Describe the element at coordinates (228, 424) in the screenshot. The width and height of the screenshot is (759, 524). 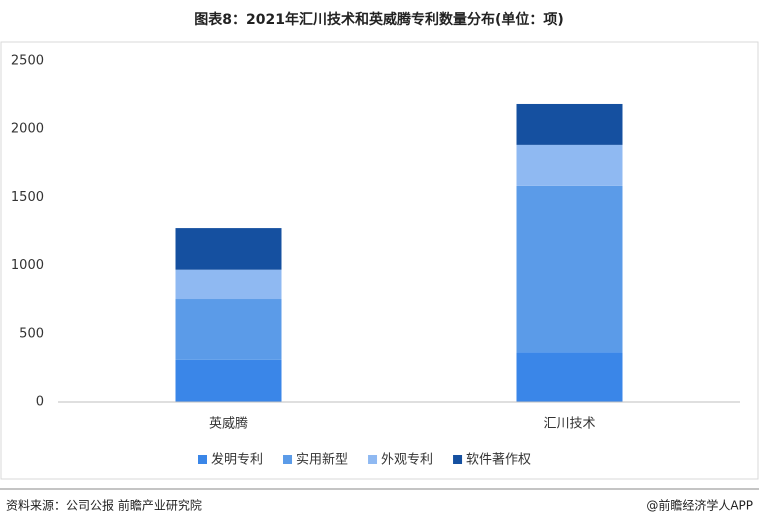
I see `x-tick-label: 英威腾` at that location.